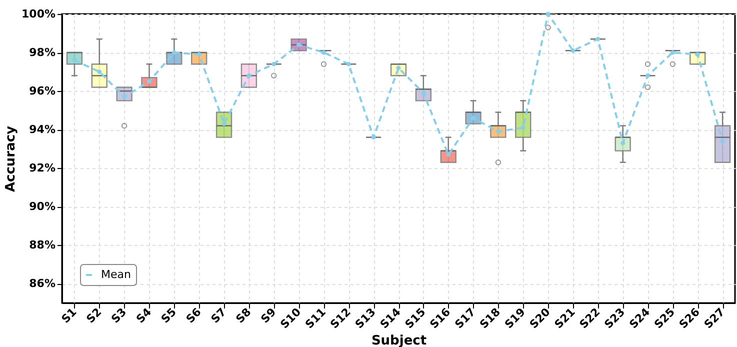 The image size is (737, 347). What do you see at coordinates (42, 283) in the screenshot?
I see `y-tick-label: 86%` at bounding box center [42, 283].